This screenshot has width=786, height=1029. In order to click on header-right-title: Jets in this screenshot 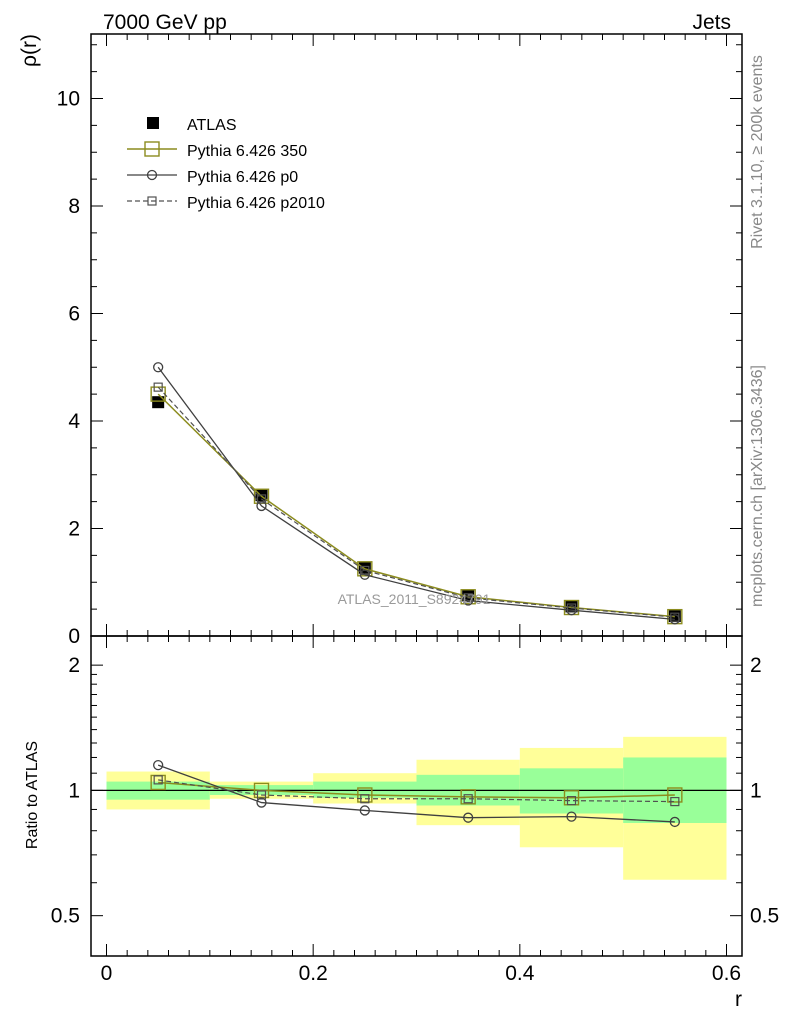, I will do `click(711, 22)`.